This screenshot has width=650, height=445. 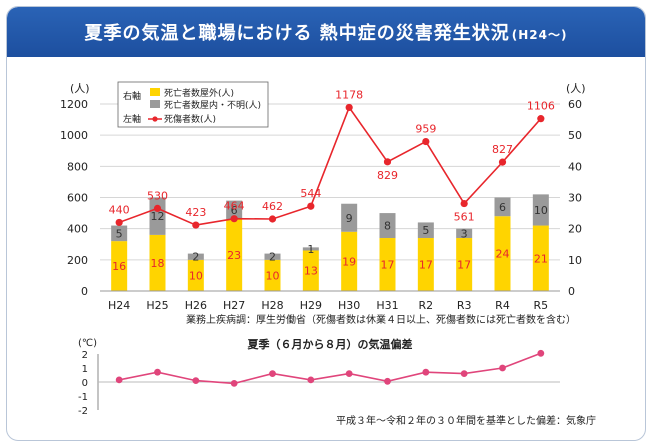 What do you see at coordinates (83, 411) in the screenshot?
I see `temp-tick-label: -2` at bounding box center [83, 411].